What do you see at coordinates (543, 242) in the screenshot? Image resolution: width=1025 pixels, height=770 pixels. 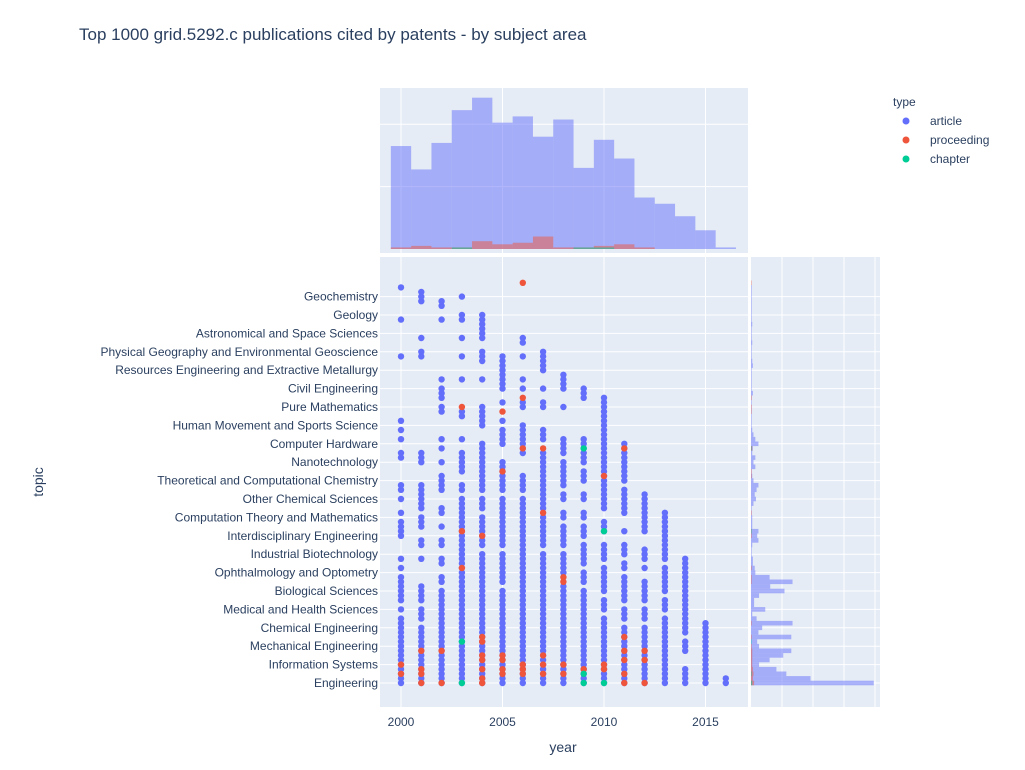 I see `year-hist-bar-proceeding` at bounding box center [543, 242].